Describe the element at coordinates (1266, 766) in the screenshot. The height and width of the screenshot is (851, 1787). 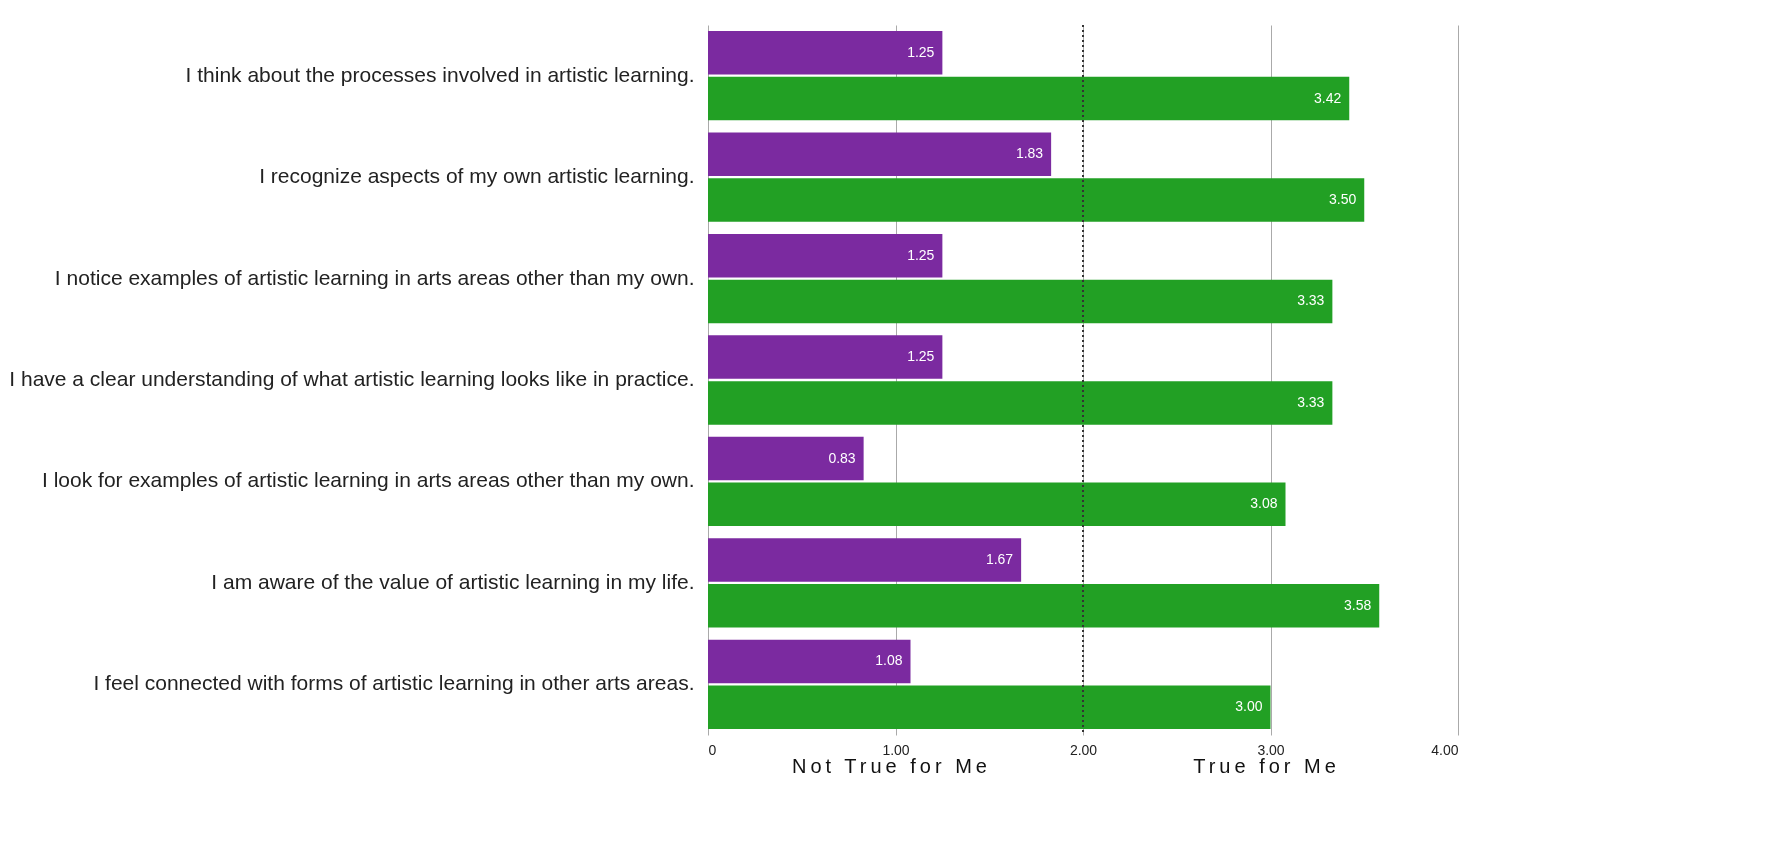
I see `text: True for Me` at that location.